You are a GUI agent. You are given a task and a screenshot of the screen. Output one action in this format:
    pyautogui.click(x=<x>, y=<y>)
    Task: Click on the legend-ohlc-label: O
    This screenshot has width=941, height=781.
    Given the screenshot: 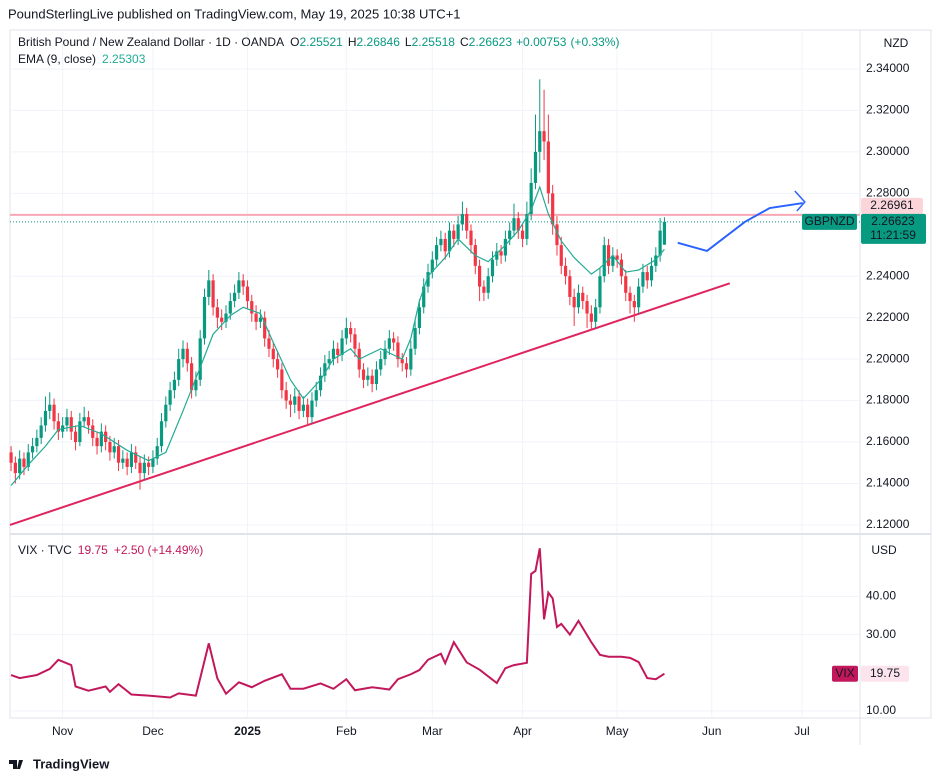 What is the action you would take?
    pyautogui.click(x=294, y=42)
    